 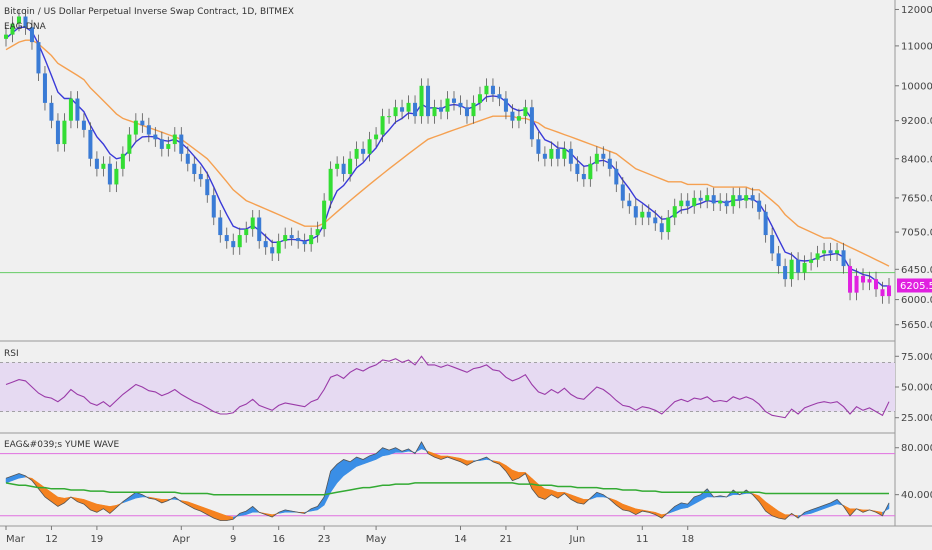 I want to click on wave-mid-line, so click(x=447, y=489).